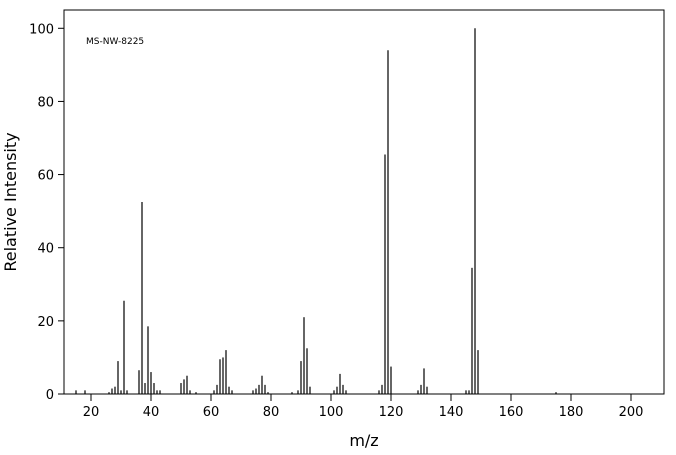  What do you see at coordinates (10, 201) in the screenshot?
I see `y-axis-label: Relative Intensity` at bounding box center [10, 201].